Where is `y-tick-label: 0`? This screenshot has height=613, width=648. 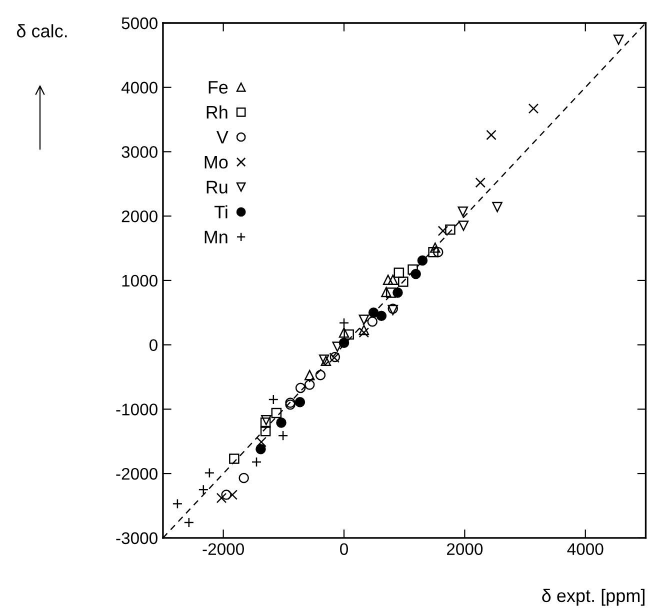 y-tick-label: 0 is located at coordinates (153, 345).